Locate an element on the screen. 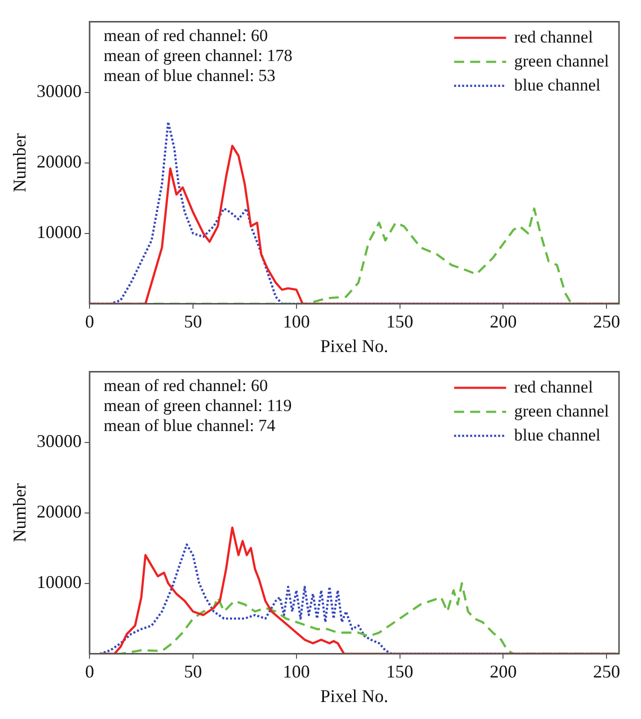 This screenshot has width=641, height=719. annotation: mean of blue channel: 53 is located at coordinates (190, 75).